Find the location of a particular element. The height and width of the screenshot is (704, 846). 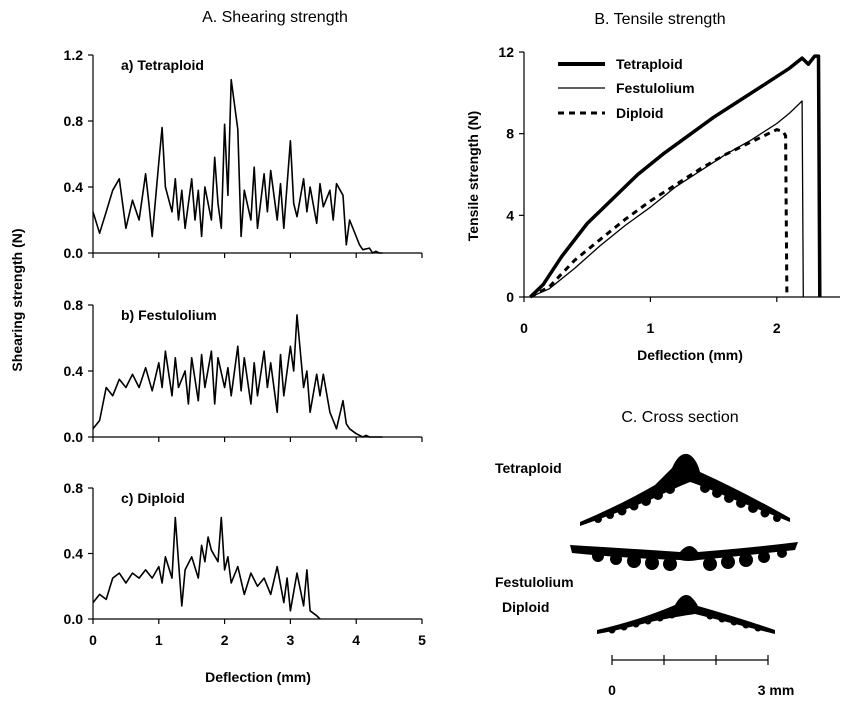

cross-section-festulolium-shape is located at coordinates (684, 551).